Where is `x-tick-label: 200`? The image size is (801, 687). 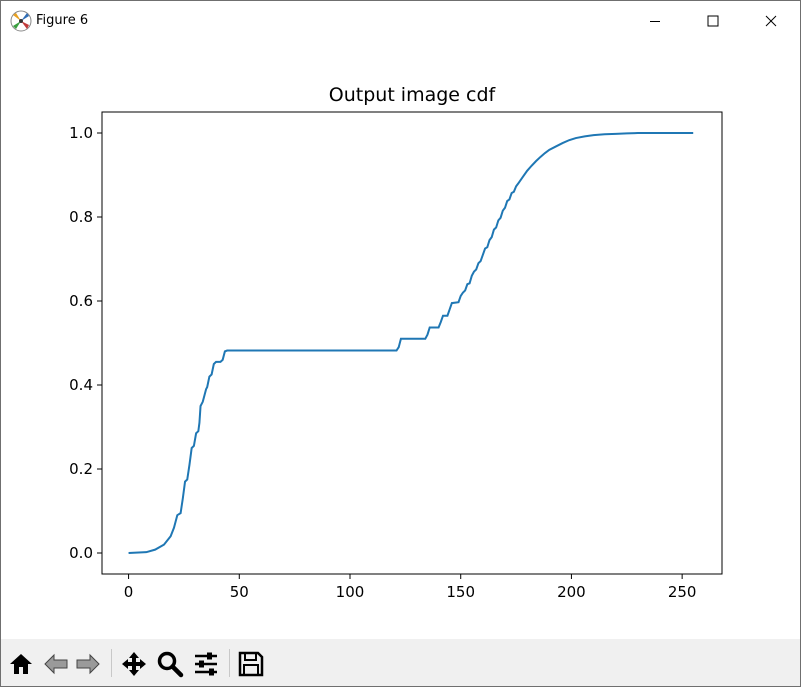 x-tick-label: 200 is located at coordinates (571, 592).